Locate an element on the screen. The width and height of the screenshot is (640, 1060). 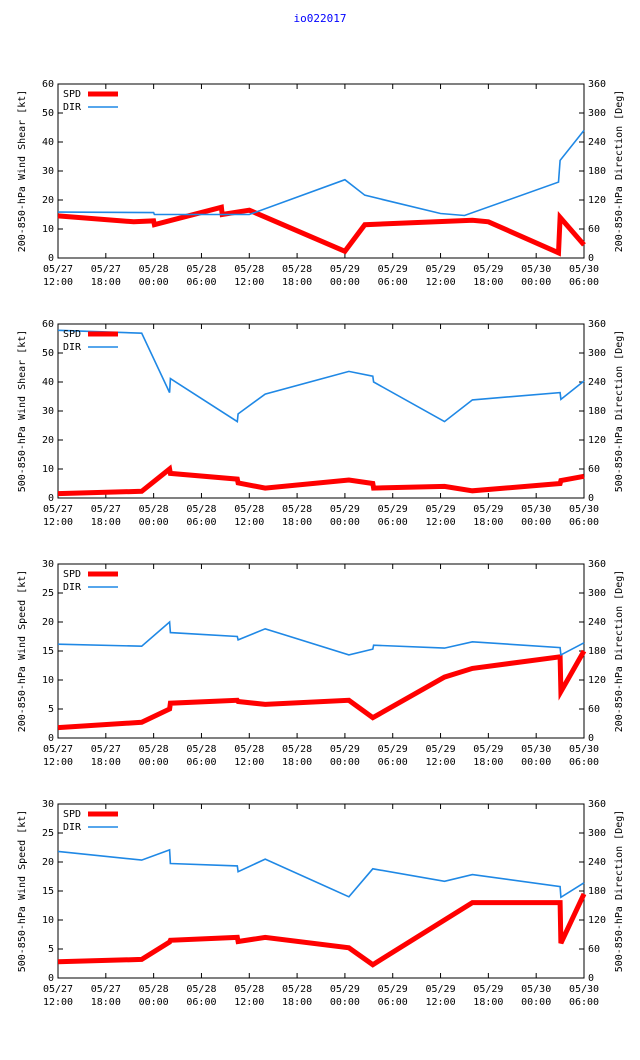
chart-3-y2tick-label: 60 is located at coordinates (594, 709).